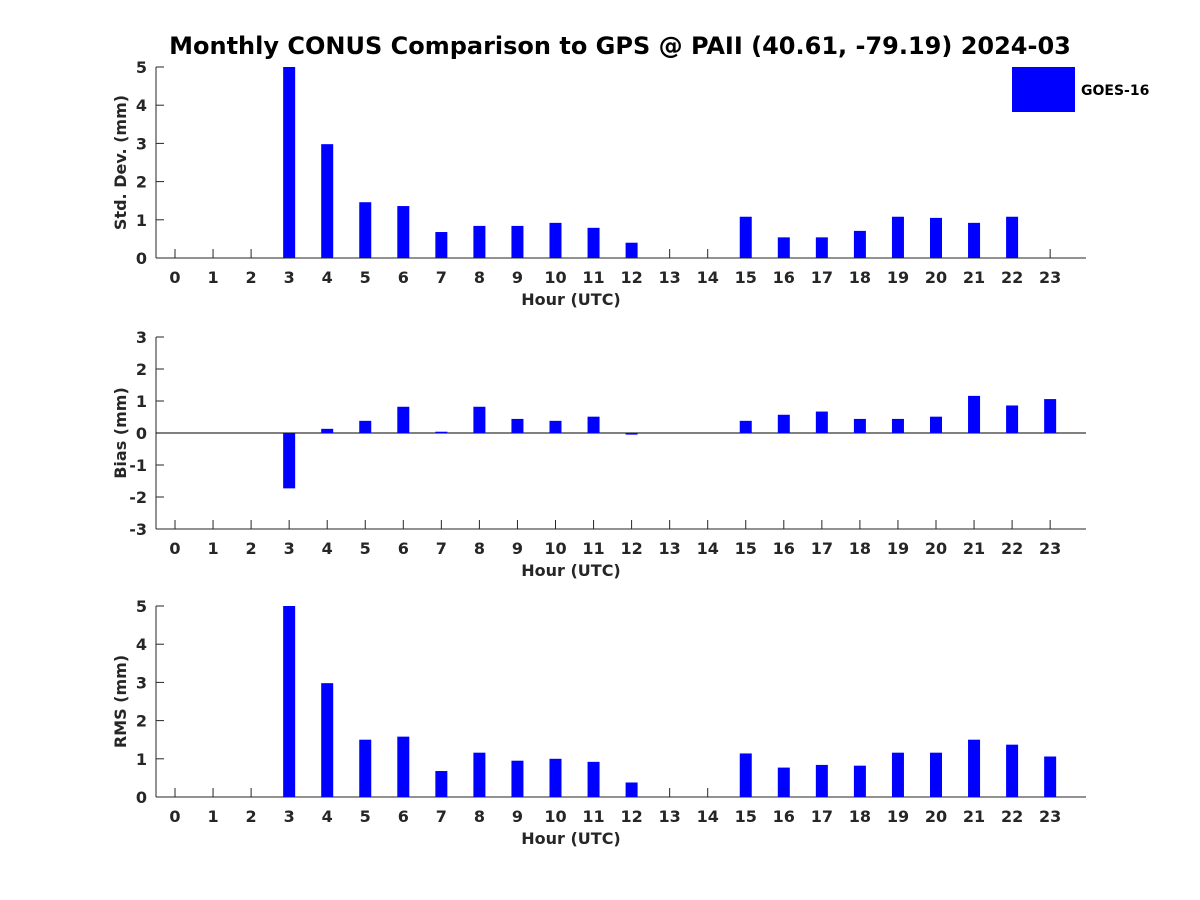  What do you see at coordinates (120, 433) in the screenshot?
I see `y-axis-label: Bias (mm)` at bounding box center [120, 433].